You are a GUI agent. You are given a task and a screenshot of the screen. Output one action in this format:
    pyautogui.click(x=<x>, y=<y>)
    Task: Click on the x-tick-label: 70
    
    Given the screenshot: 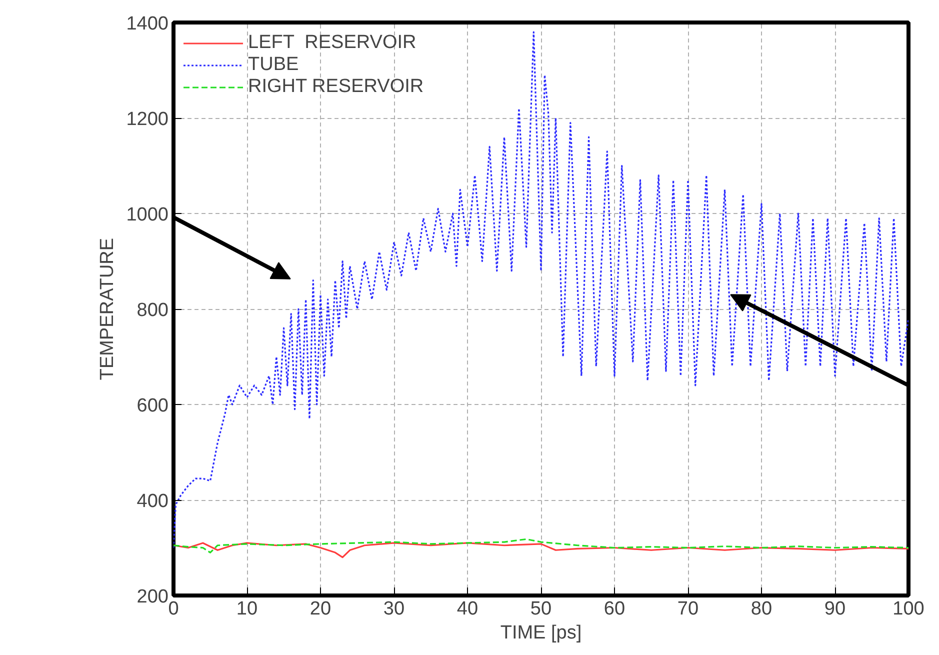 What is the action you would take?
    pyautogui.click(x=688, y=609)
    